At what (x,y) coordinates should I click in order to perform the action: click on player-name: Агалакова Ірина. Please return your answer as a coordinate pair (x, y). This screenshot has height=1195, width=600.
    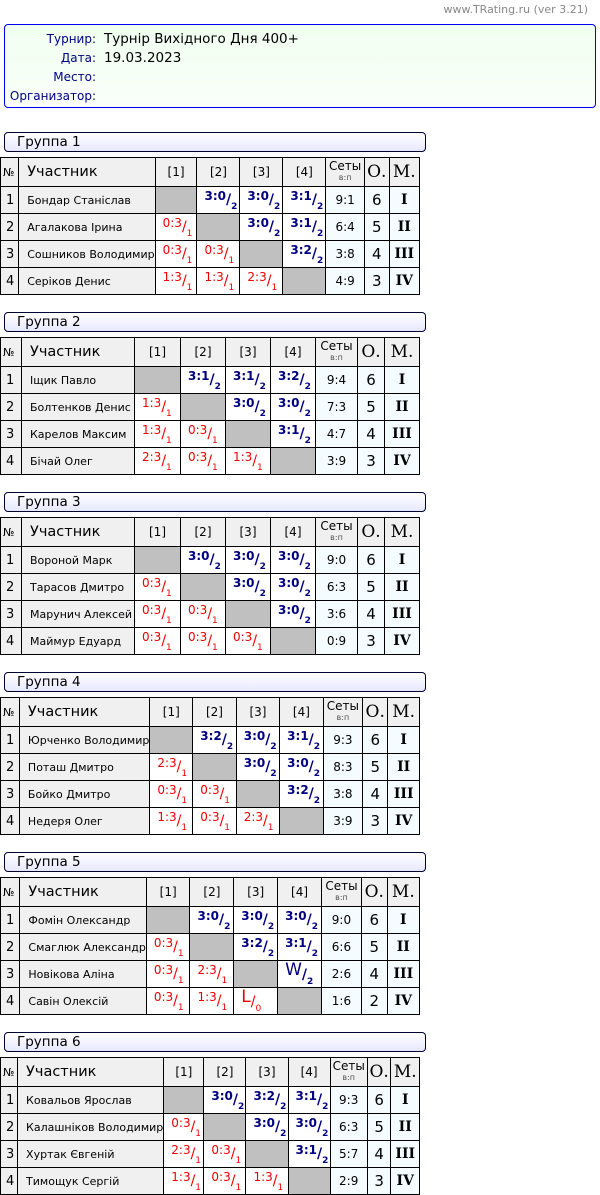
    Looking at the image, I should click on (87, 227).